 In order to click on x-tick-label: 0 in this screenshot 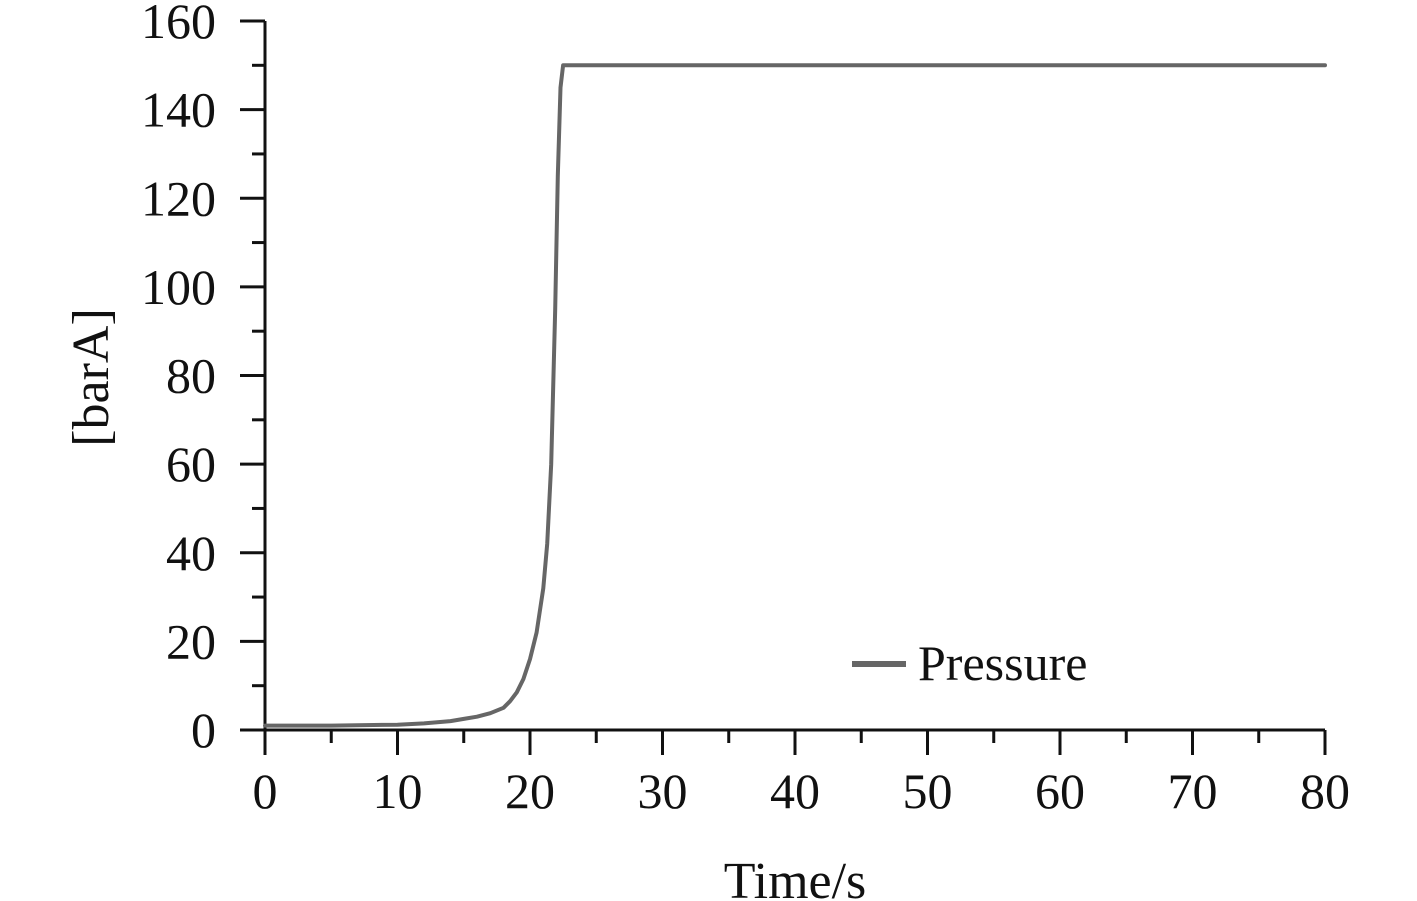, I will do `click(265, 791)`.